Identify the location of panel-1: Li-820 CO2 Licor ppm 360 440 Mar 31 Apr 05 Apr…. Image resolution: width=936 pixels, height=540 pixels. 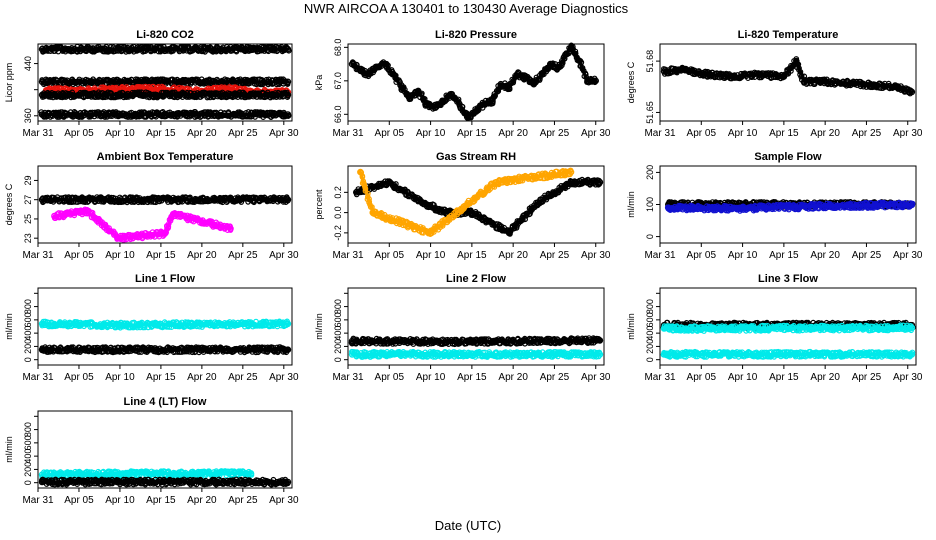
(151, 84).